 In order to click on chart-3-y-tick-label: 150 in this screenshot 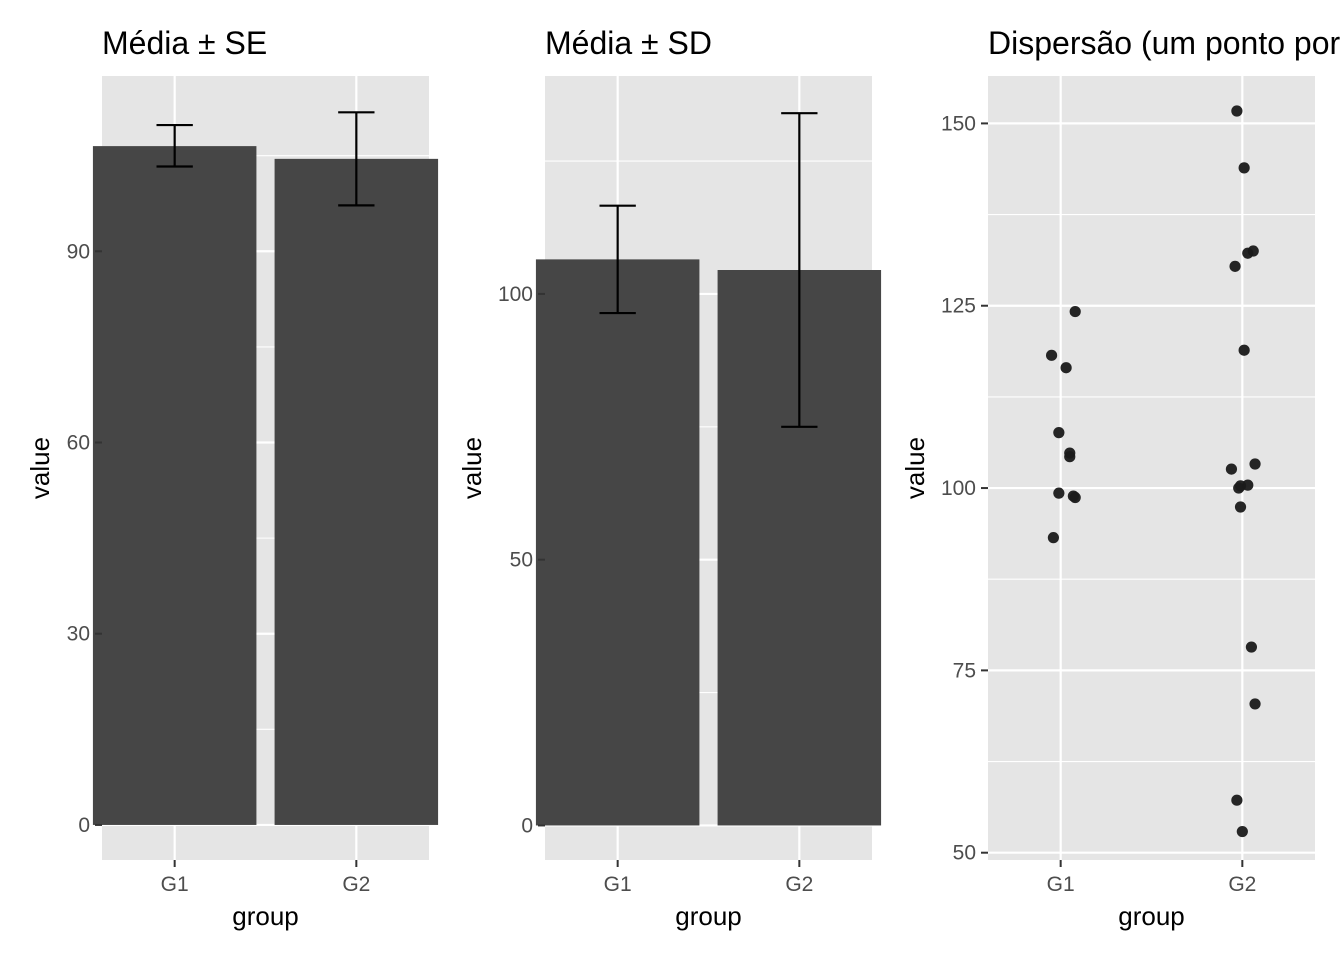, I will do `click(958, 123)`.